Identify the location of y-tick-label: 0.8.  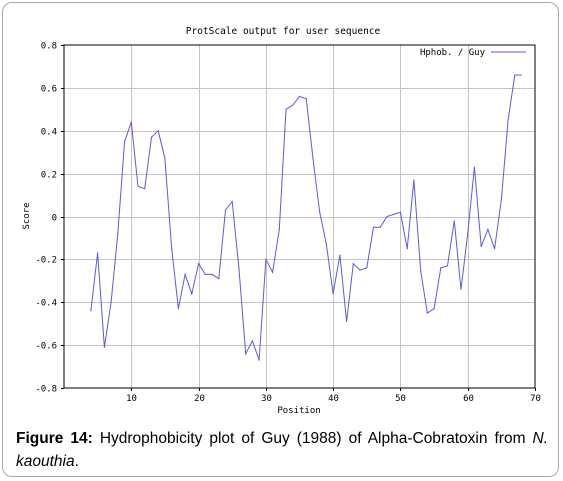
(49, 47).